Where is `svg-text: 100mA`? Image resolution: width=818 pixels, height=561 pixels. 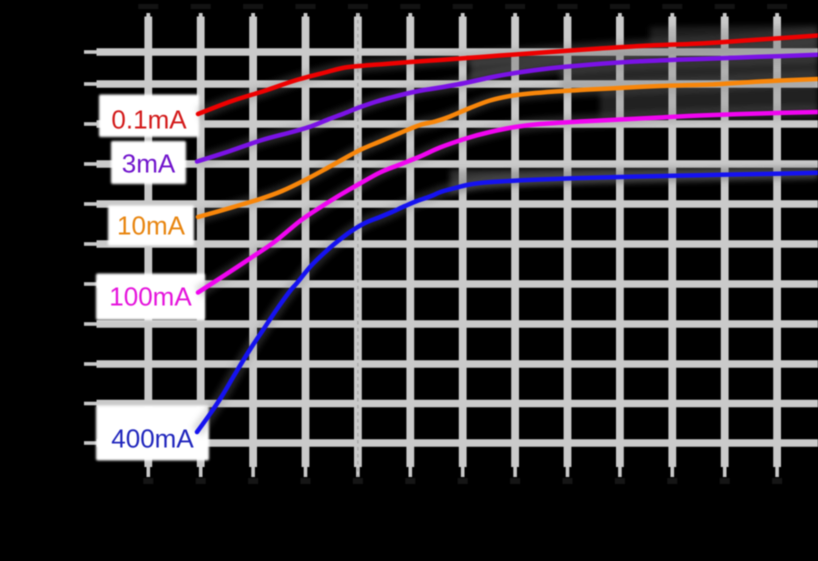
svg-text: 100mA is located at coordinates (150, 297).